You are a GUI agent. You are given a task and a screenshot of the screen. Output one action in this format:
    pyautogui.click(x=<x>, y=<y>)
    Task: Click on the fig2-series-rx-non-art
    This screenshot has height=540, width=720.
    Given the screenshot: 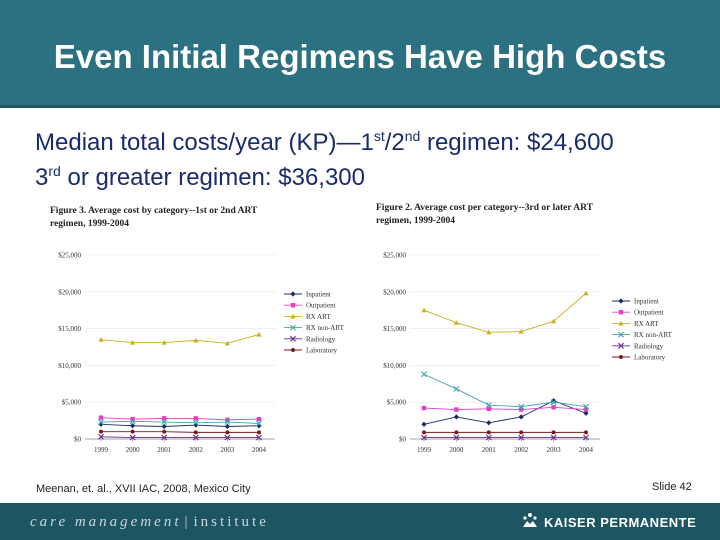 What is the action you would take?
    pyautogui.click(x=505, y=390)
    